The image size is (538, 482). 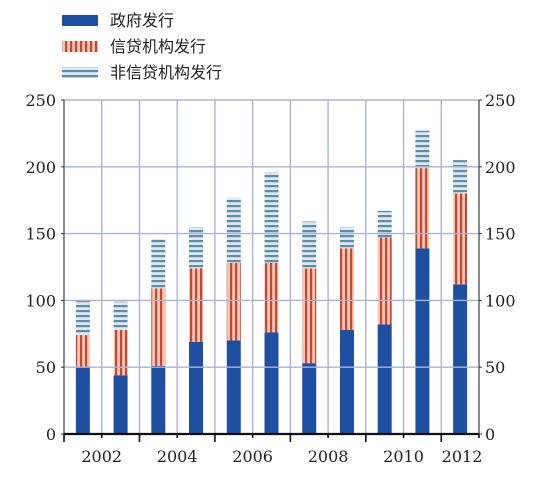 I want to click on x-tick-label: 2008, so click(x=328, y=456).